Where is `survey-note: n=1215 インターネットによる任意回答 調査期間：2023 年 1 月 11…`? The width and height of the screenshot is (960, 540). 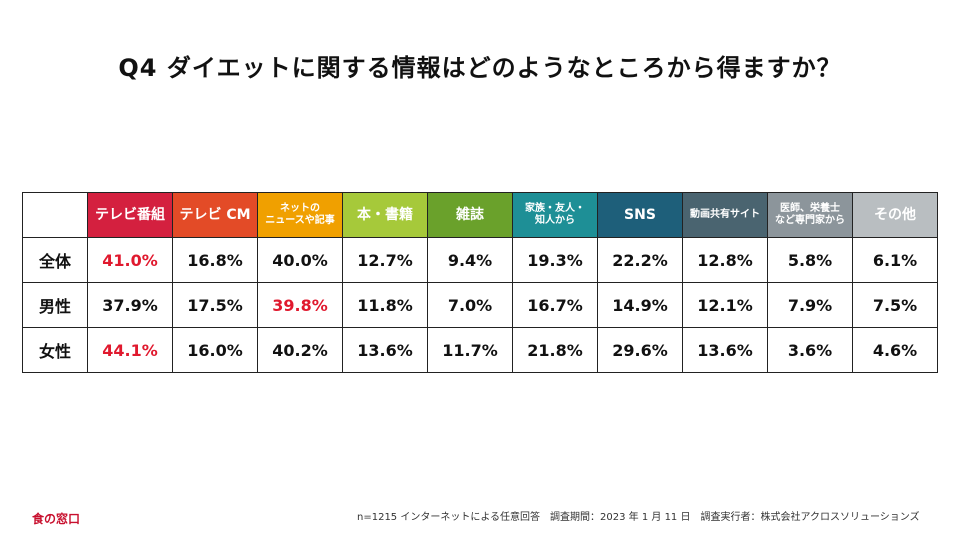 survey-note: n=1215 インターネットによる任意回答 調査期間：2023 年 1 月 11… is located at coordinates (638, 517).